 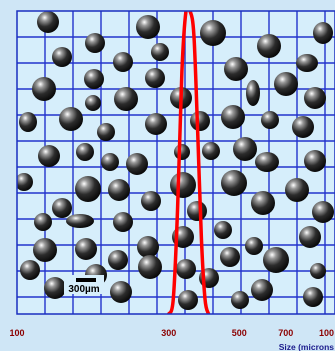 What do you see at coordinates (239, 333) in the screenshot?
I see `x-tick-label: 500` at bounding box center [239, 333].